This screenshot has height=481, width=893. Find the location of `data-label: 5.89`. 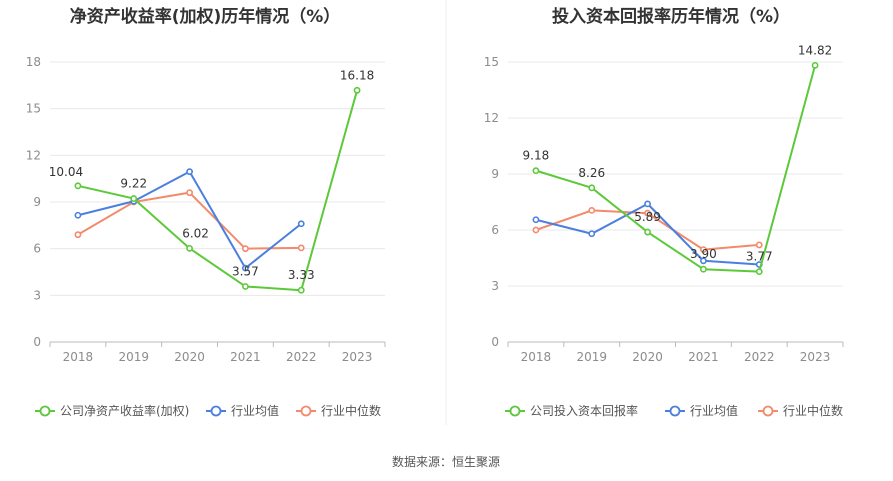

data-label: 5.89 is located at coordinates (647, 217).